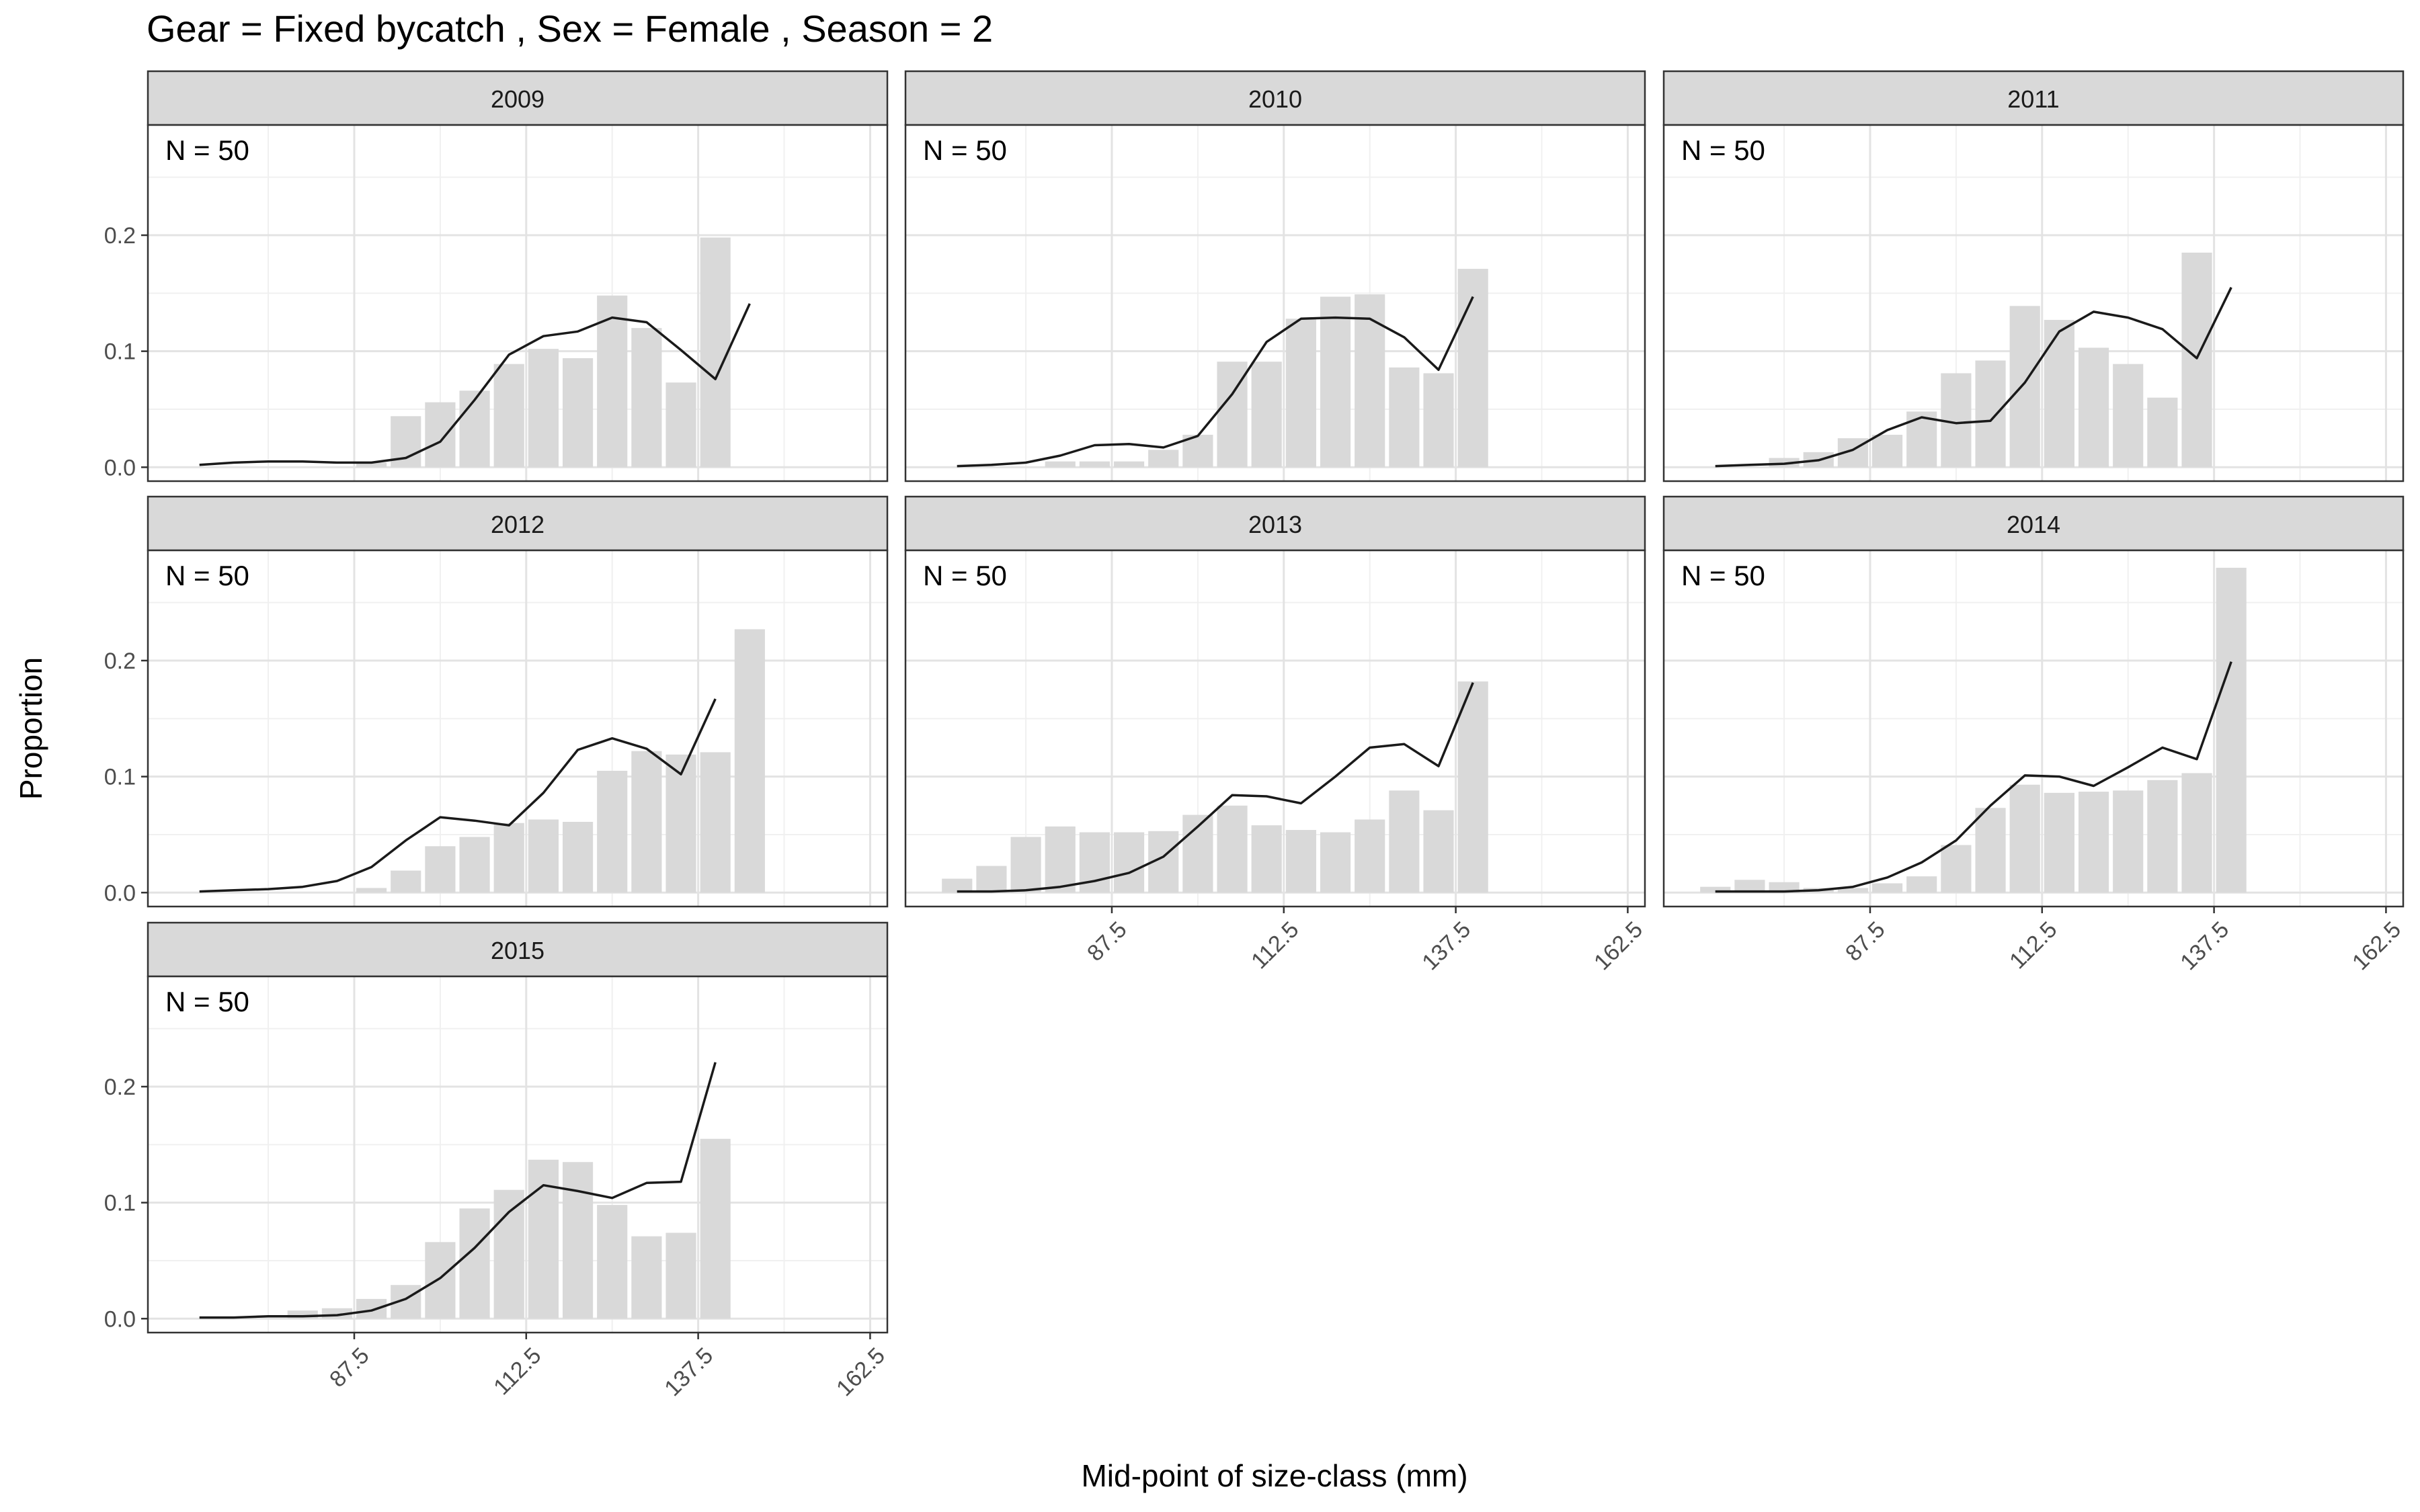  What do you see at coordinates (2033, 99) in the screenshot?
I see `facet-strip-label: 2011` at bounding box center [2033, 99].